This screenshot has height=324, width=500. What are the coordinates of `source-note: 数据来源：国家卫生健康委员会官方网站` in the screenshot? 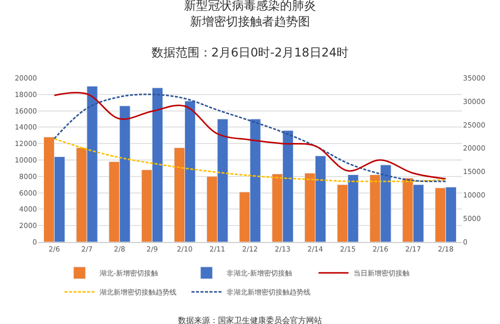 It's located at (250, 320).